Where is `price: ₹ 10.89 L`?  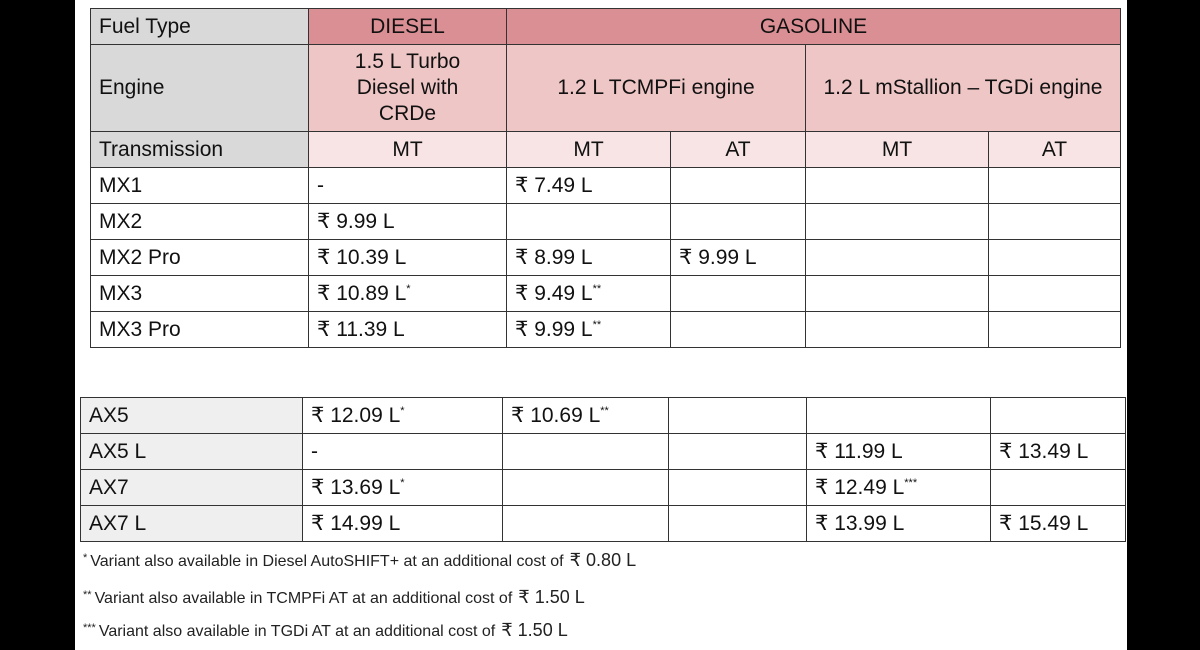 price: ₹ 10.89 L is located at coordinates (362, 293).